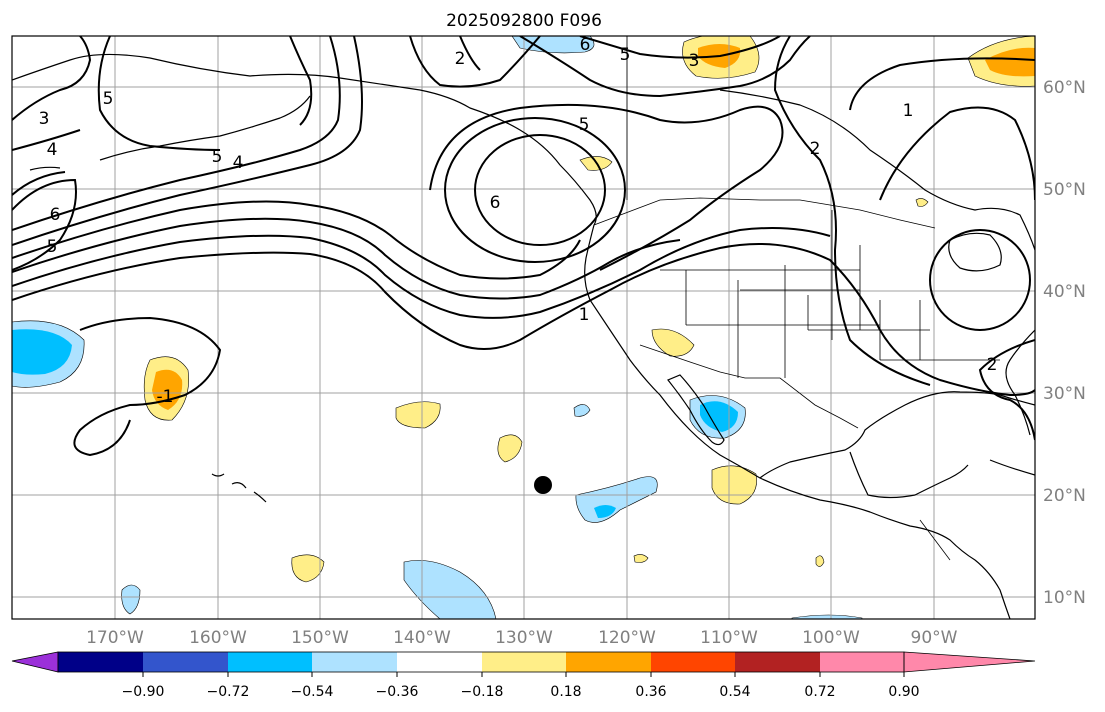 This screenshot has height=712, width=1105. What do you see at coordinates (312, 692) in the screenshot?
I see `colorbar-tick-label: −0.54` at bounding box center [312, 692].